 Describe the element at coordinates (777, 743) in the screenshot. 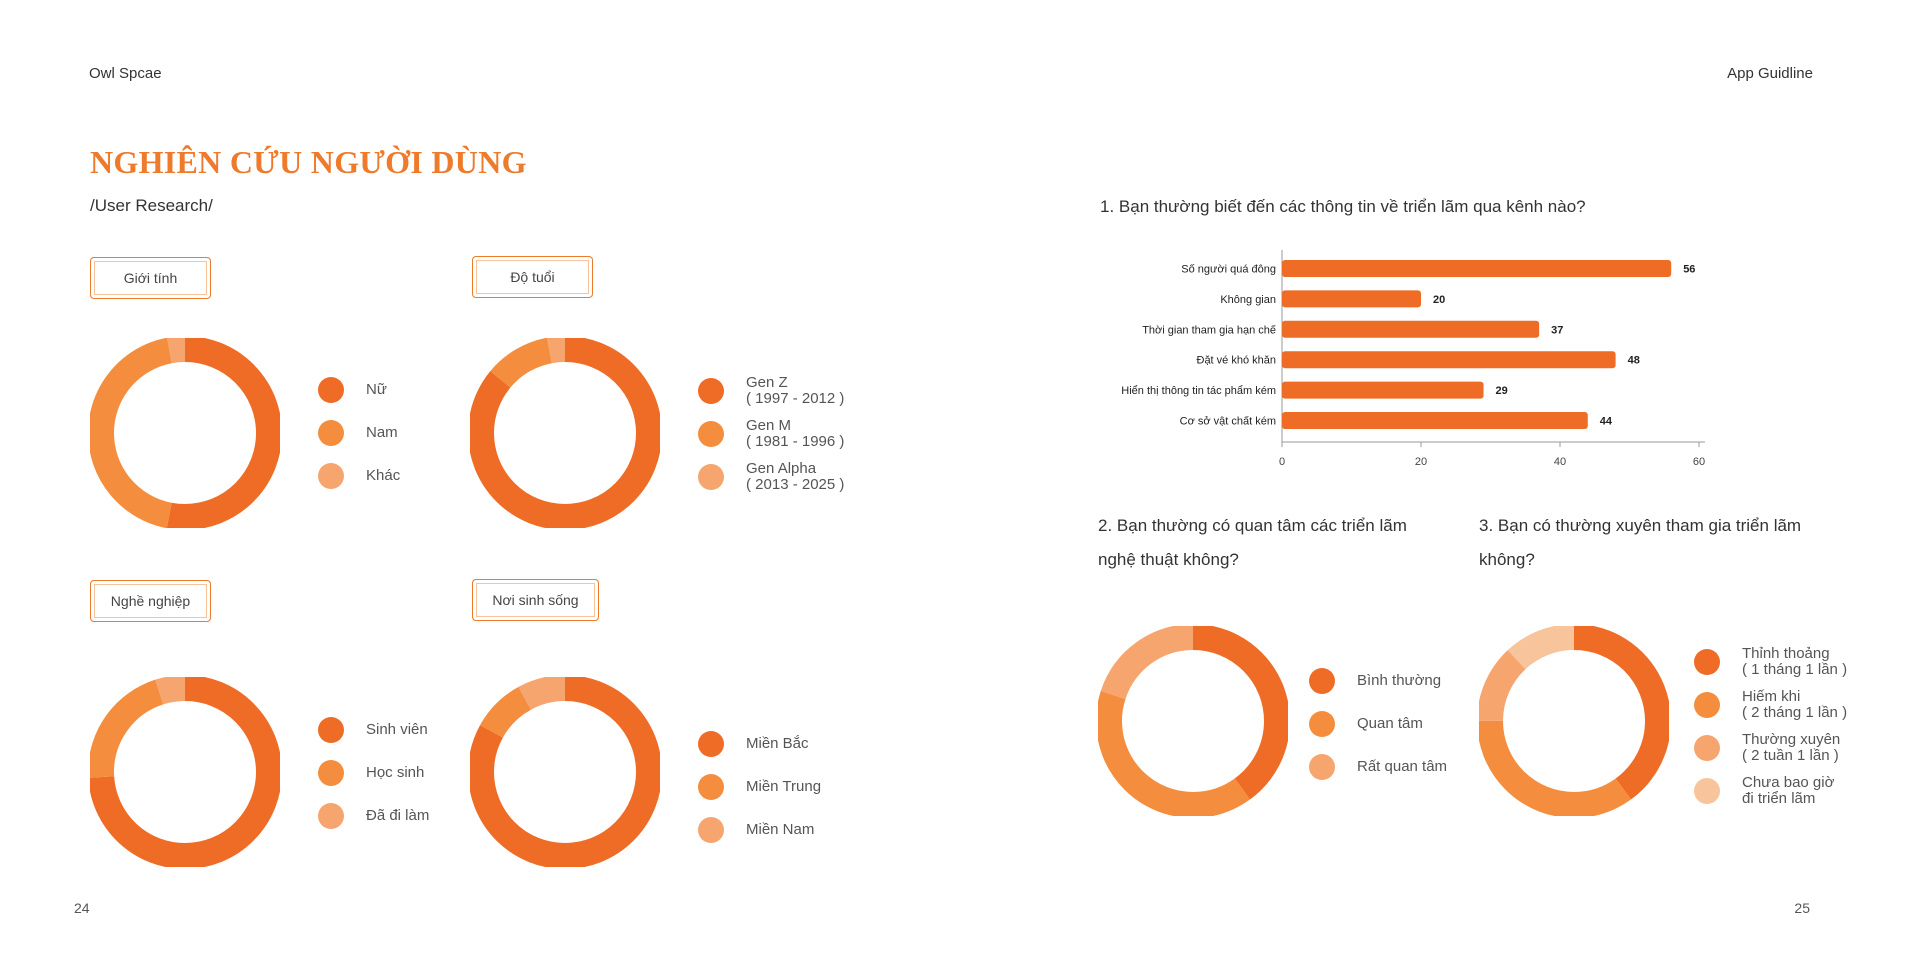

I see `legend-label: Miền Bắc` at that location.